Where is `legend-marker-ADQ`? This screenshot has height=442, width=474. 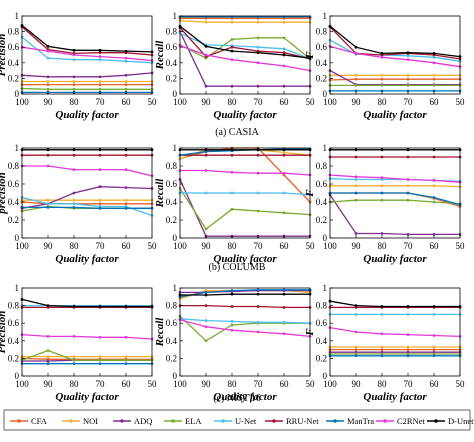 legend-marker-ADQ is located at coordinates (122, 421).